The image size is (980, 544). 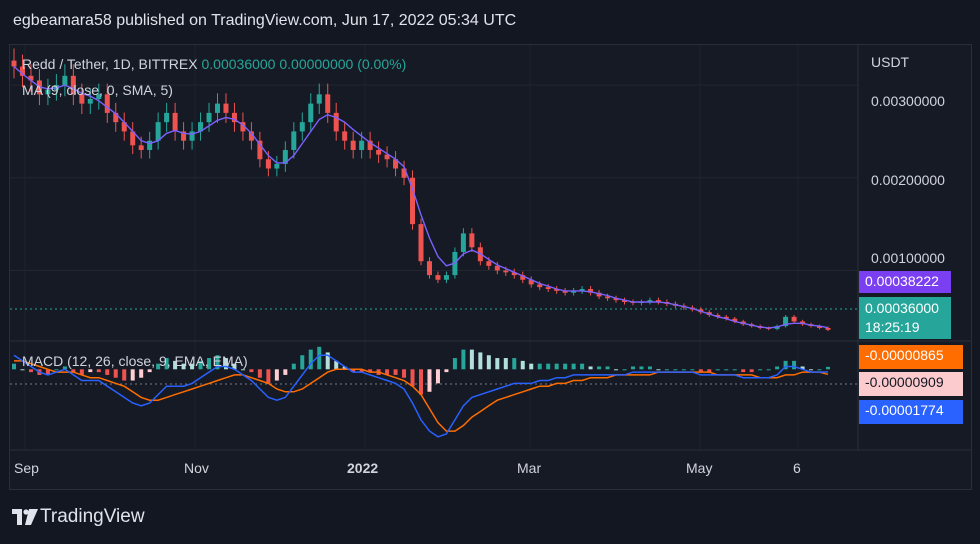 I want to click on time-tick-2022: 2022, so click(x=363, y=468).